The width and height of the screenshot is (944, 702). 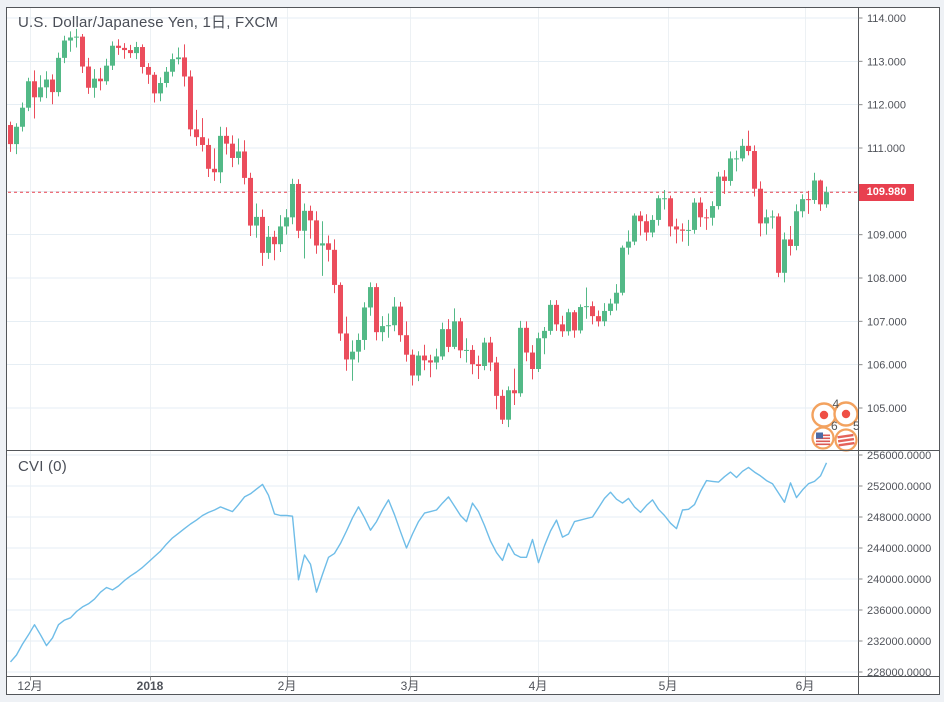 What do you see at coordinates (899, 549) in the screenshot?
I see `cvi-tick-label: 244000.0000` at bounding box center [899, 549].